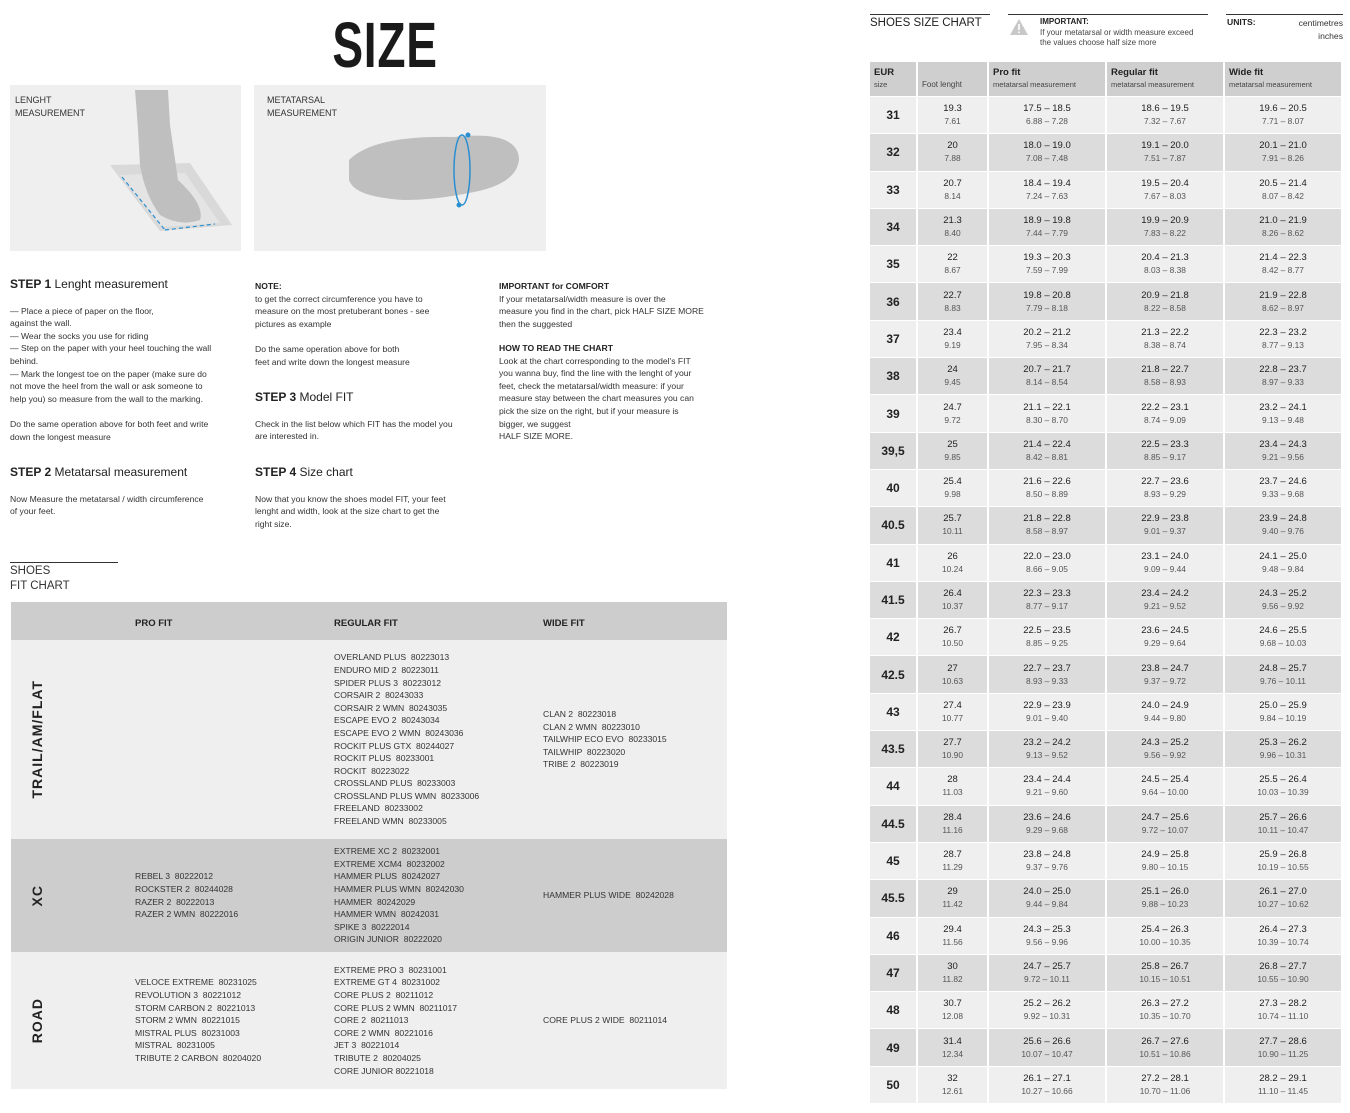 Image resolution: width=1350 pixels, height=1113 pixels. I want to click on size-cell: 19.9 – 20.9 7.83 – 8.22, so click(1166, 227).